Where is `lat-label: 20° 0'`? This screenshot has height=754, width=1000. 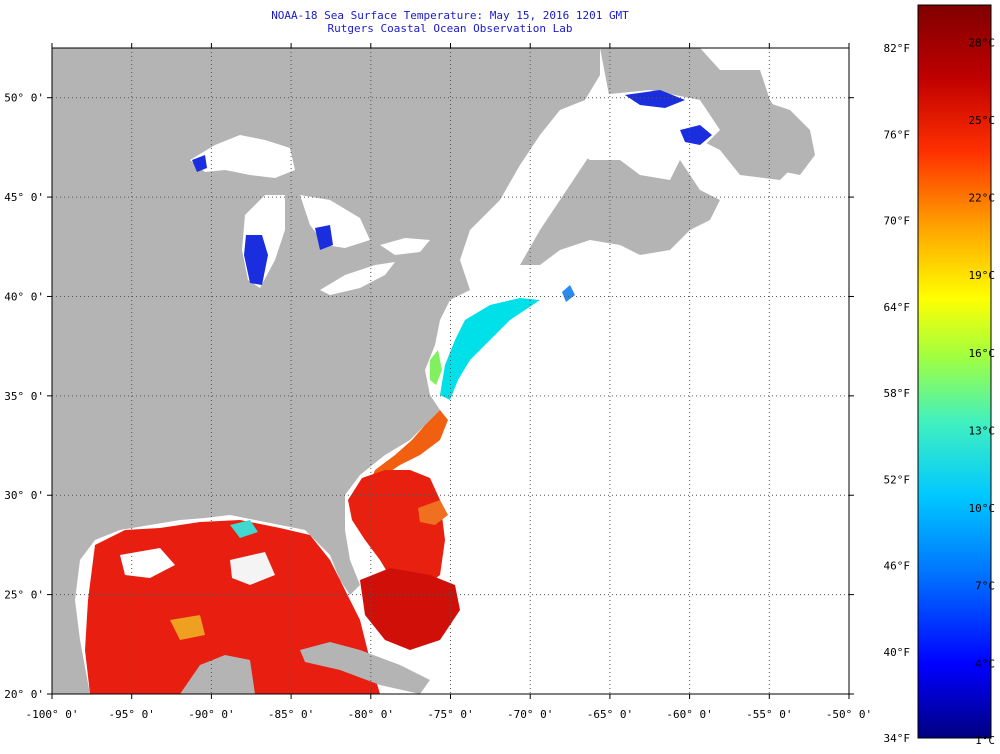
lat-label: 20° 0' is located at coordinates (24, 694).